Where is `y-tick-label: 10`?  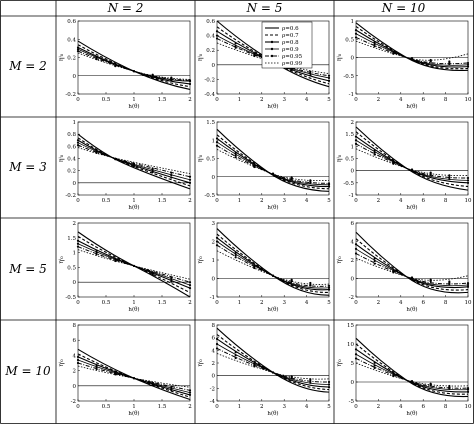 y-tick-label: 10 is located at coordinates (350, 345).